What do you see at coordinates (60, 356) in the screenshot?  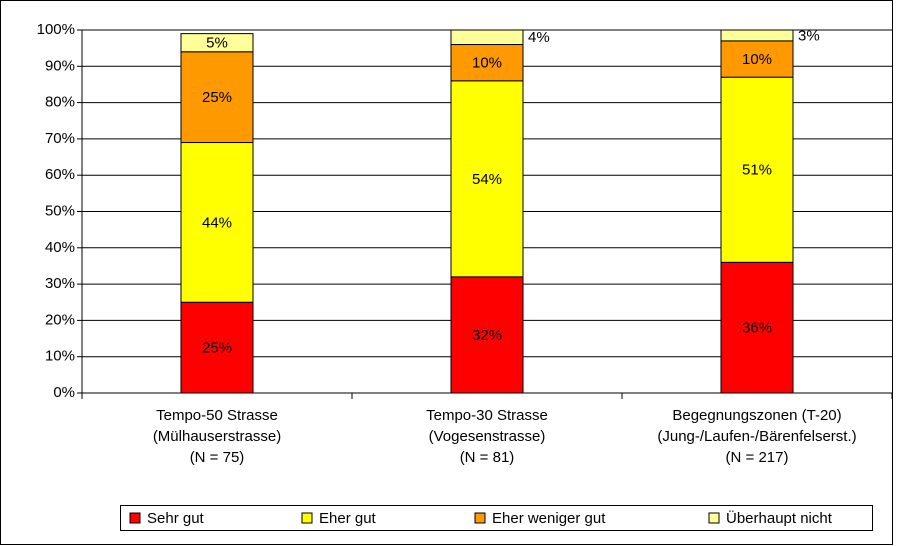 I see `y-tick-label: 10%` at bounding box center [60, 356].